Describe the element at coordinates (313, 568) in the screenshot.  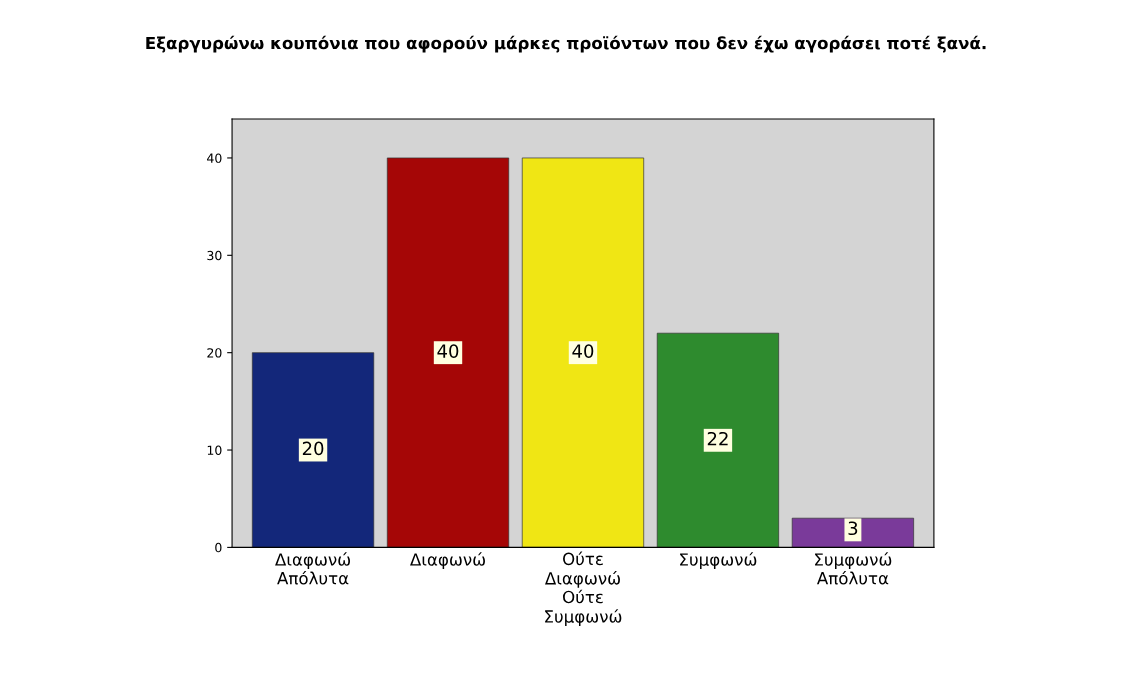
I see `x-tick-label: Διαφωνώ Απόλυτα` at that location.